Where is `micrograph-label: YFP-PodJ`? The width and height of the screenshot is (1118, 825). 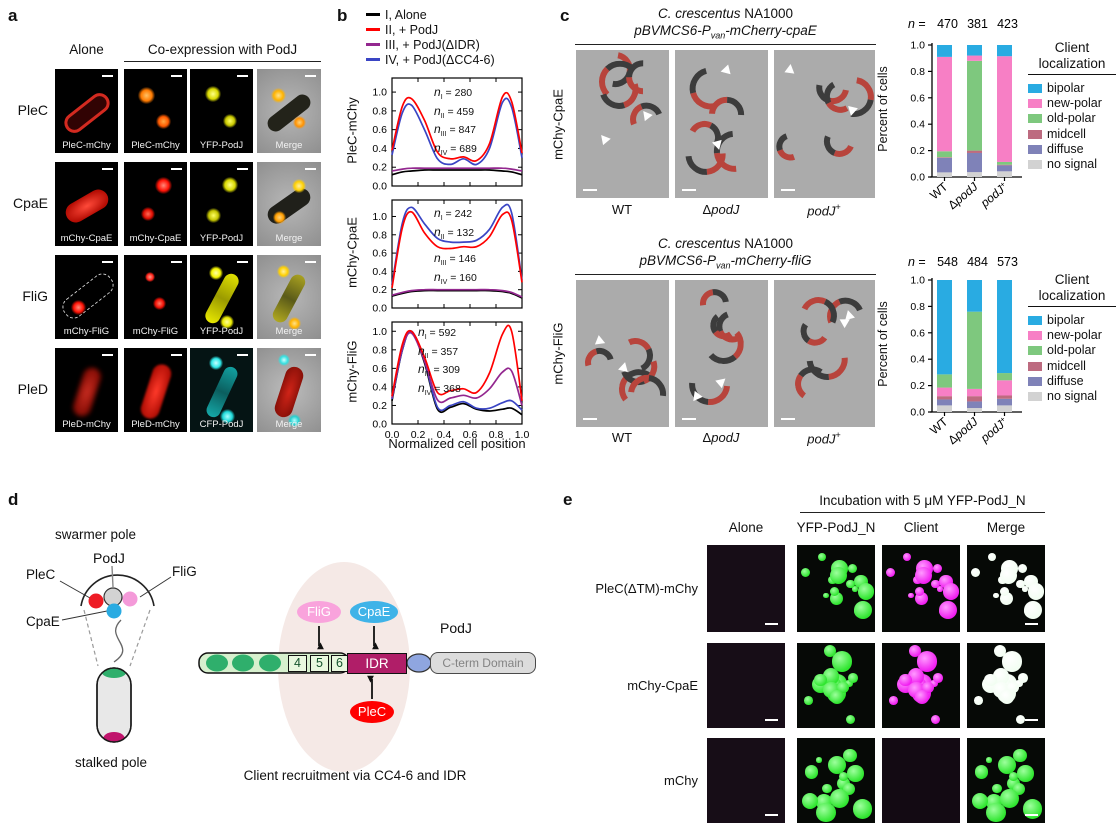
micrograph-label: YFP-PodJ is located at coordinates (221, 145).